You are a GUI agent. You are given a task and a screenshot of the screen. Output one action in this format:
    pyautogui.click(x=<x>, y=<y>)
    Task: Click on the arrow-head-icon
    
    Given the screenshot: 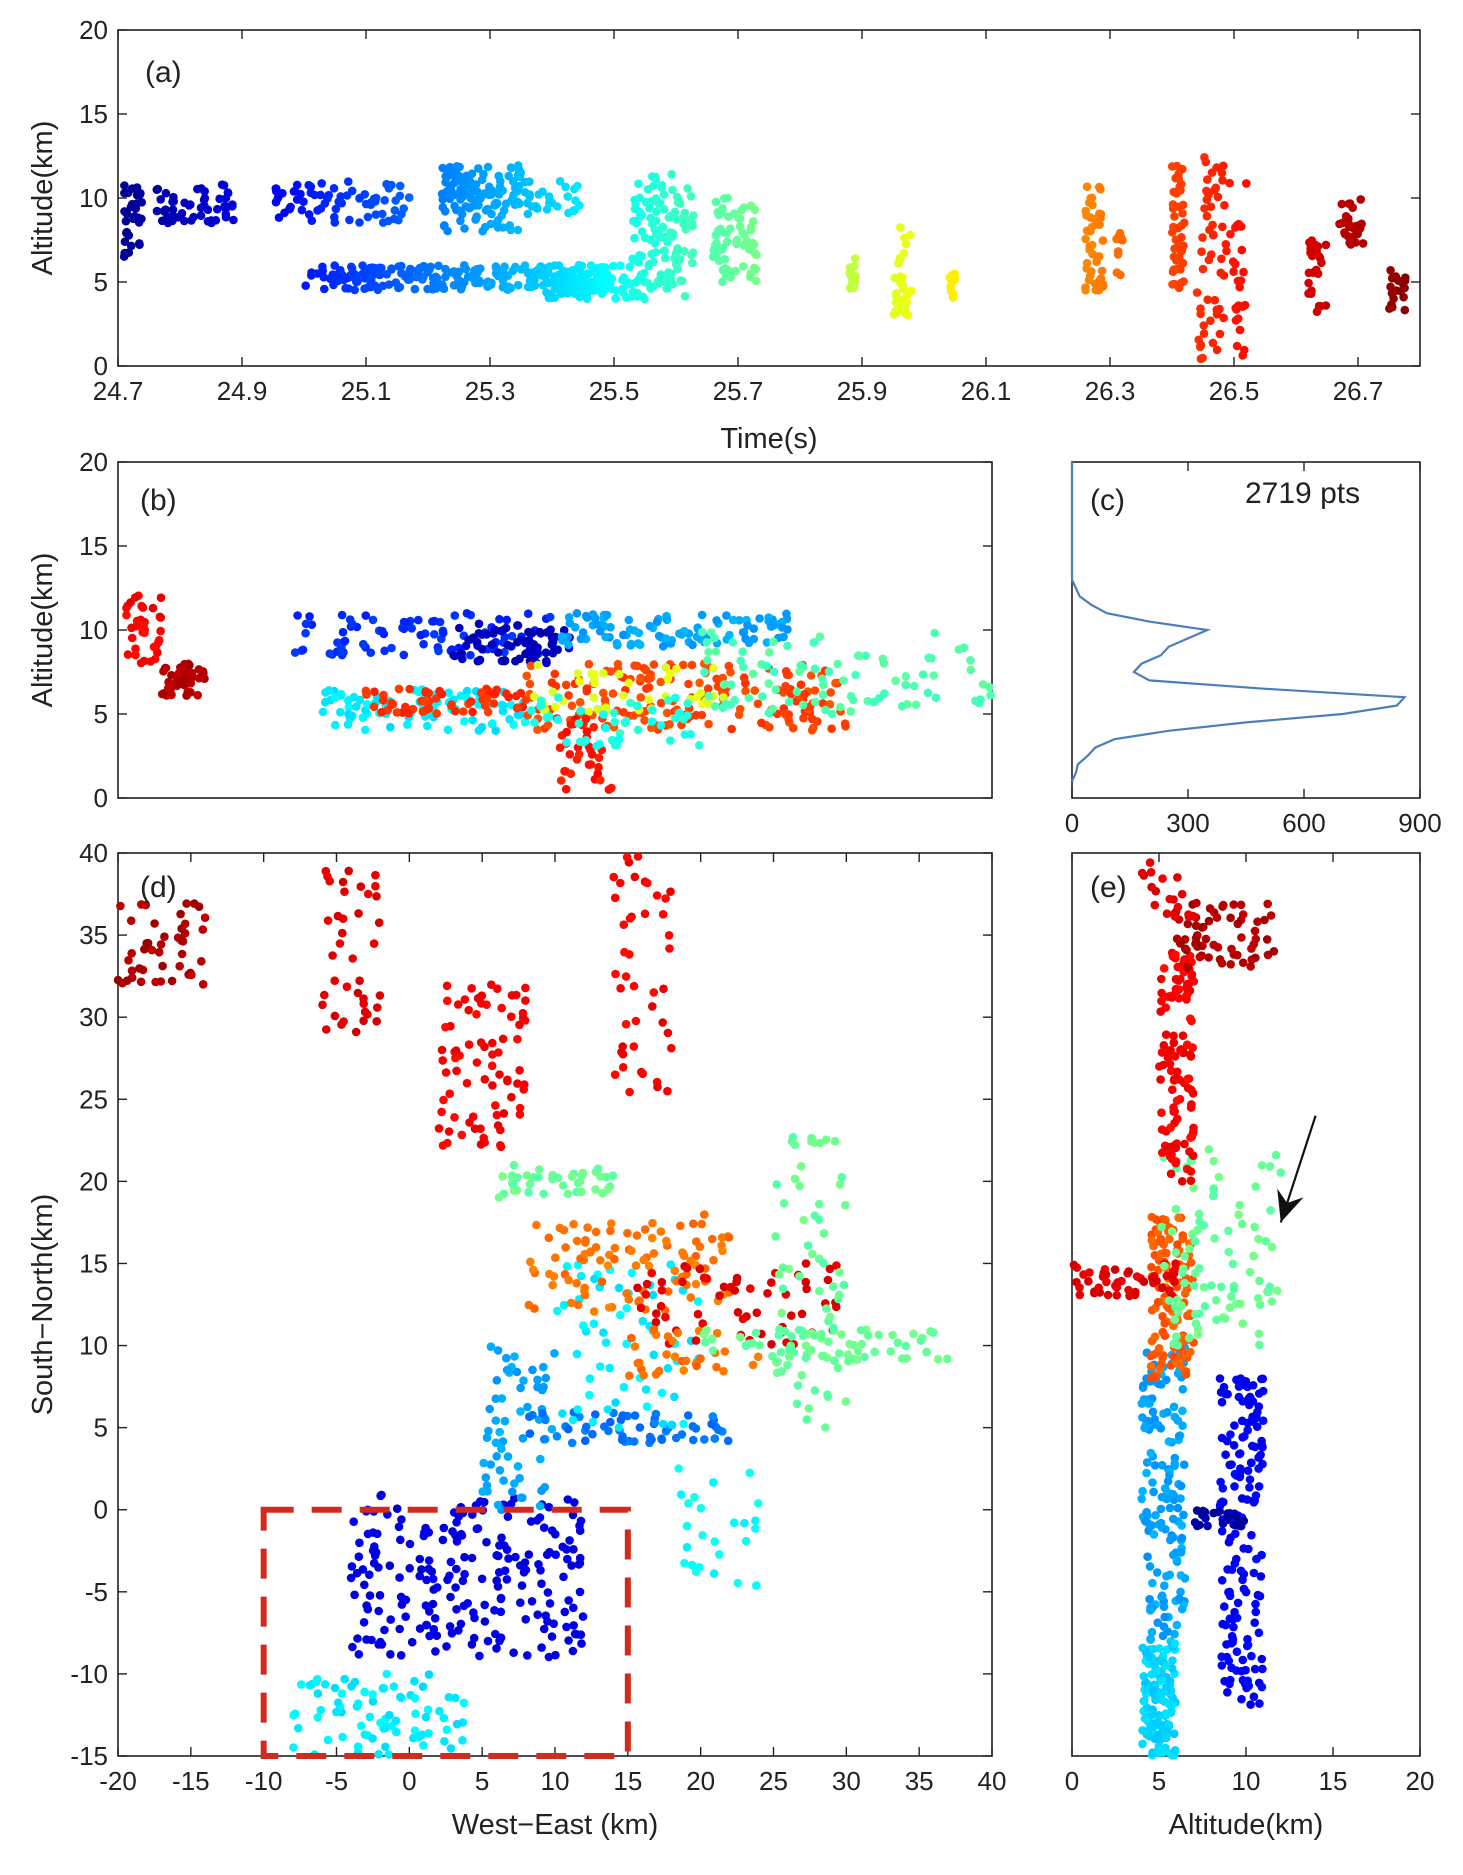 What is the action you would take?
    pyautogui.click(x=1290, y=1205)
    